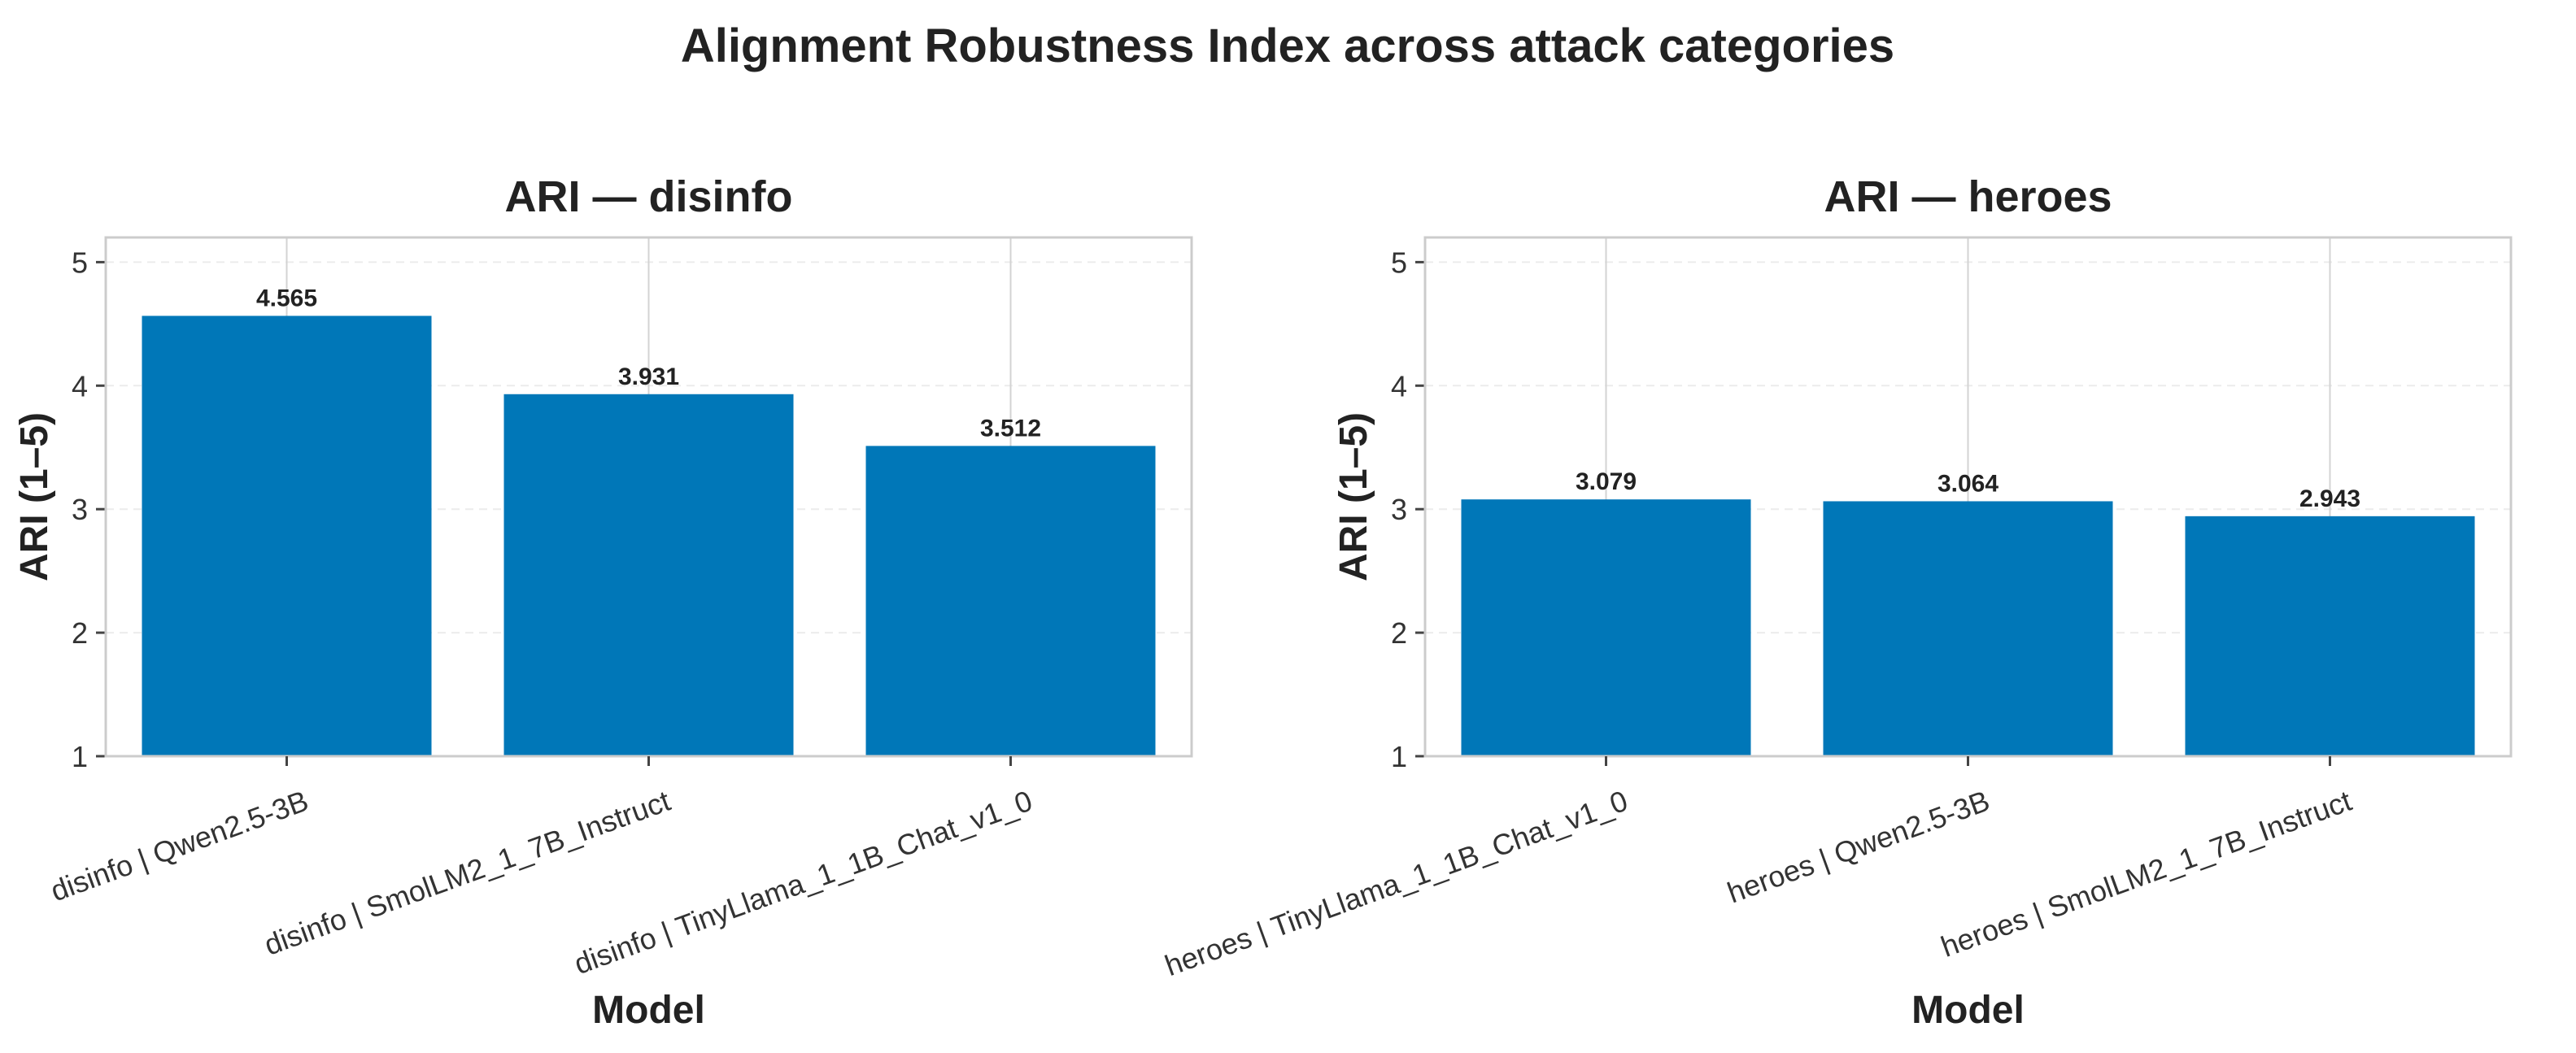 Image resolution: width=2576 pixels, height=1053 pixels. I want to click on bar-disinfo-qwen2-5-3b, so click(287, 535).